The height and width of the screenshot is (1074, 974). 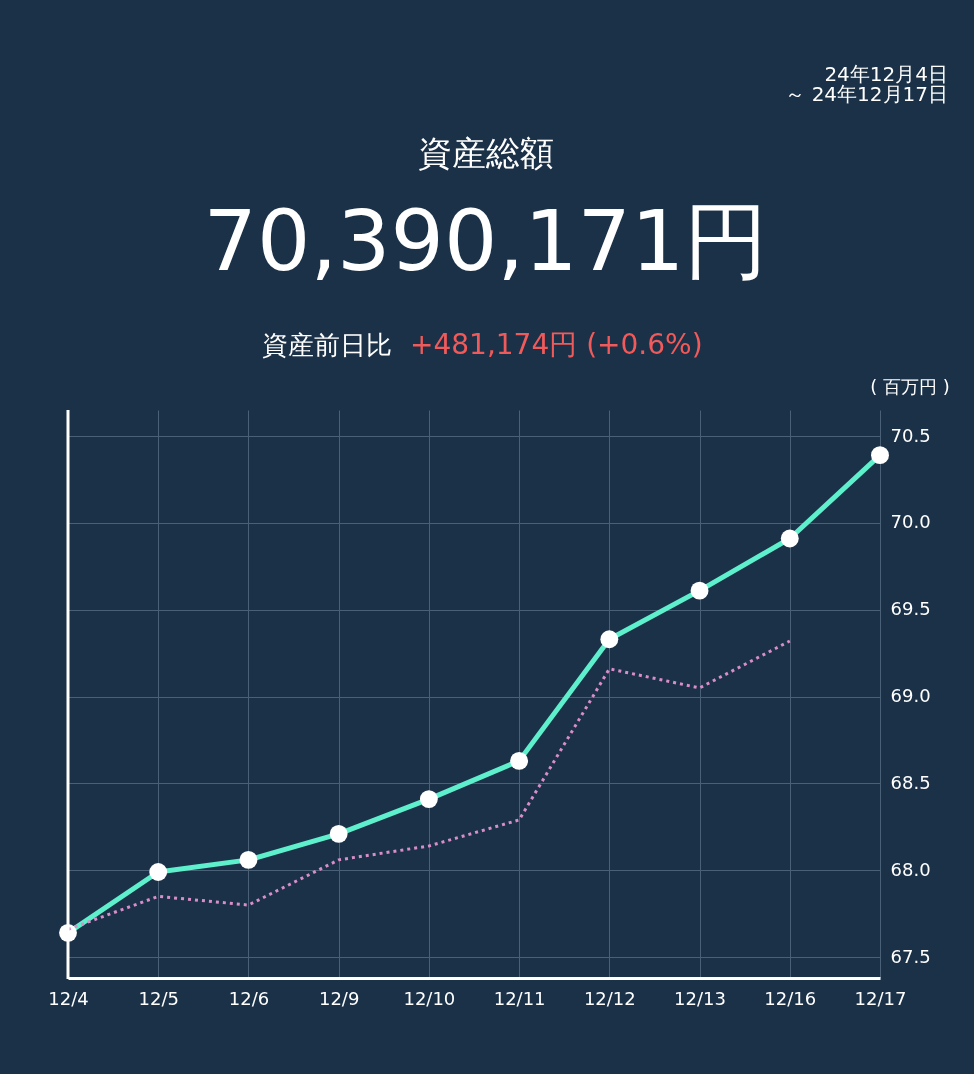 What do you see at coordinates (519, 998) in the screenshot?
I see `x-tick-label: 12/11` at bounding box center [519, 998].